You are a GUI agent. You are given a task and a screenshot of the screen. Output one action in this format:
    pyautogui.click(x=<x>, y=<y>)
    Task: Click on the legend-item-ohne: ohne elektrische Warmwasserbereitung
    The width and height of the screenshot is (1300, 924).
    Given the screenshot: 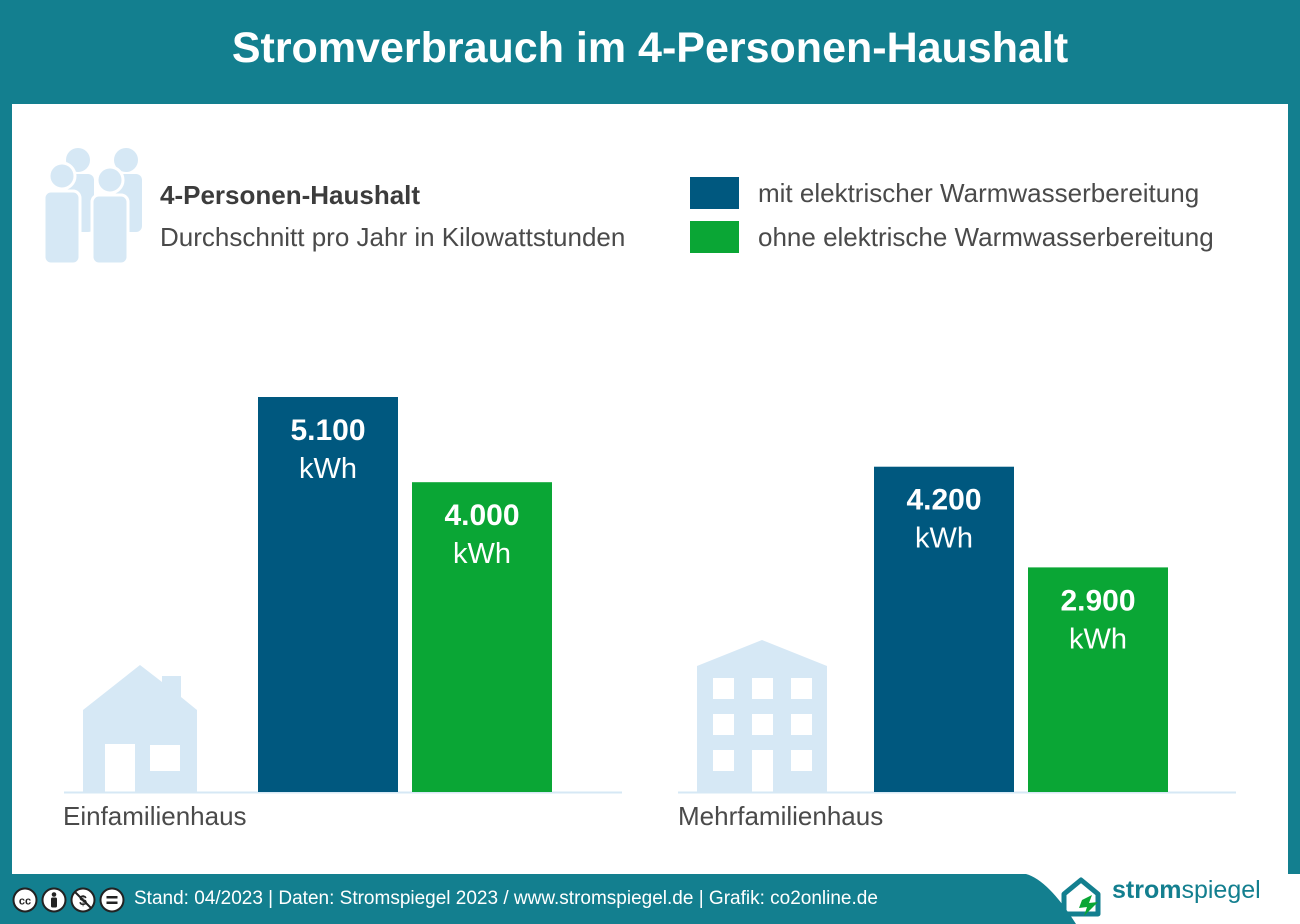 What is the action you would take?
    pyautogui.click(x=952, y=237)
    